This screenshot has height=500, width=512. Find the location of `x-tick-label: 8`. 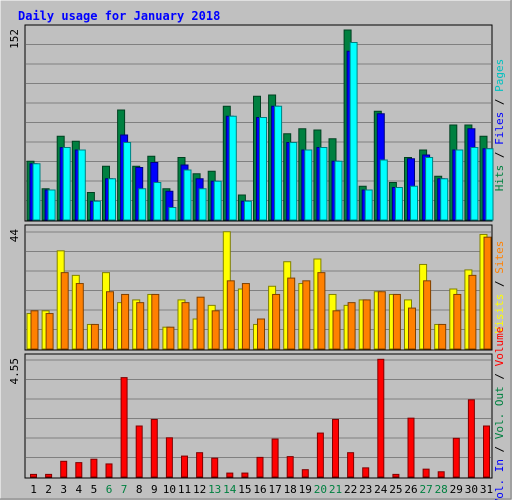

x-tick-label: 8 is located at coordinates (139, 489).